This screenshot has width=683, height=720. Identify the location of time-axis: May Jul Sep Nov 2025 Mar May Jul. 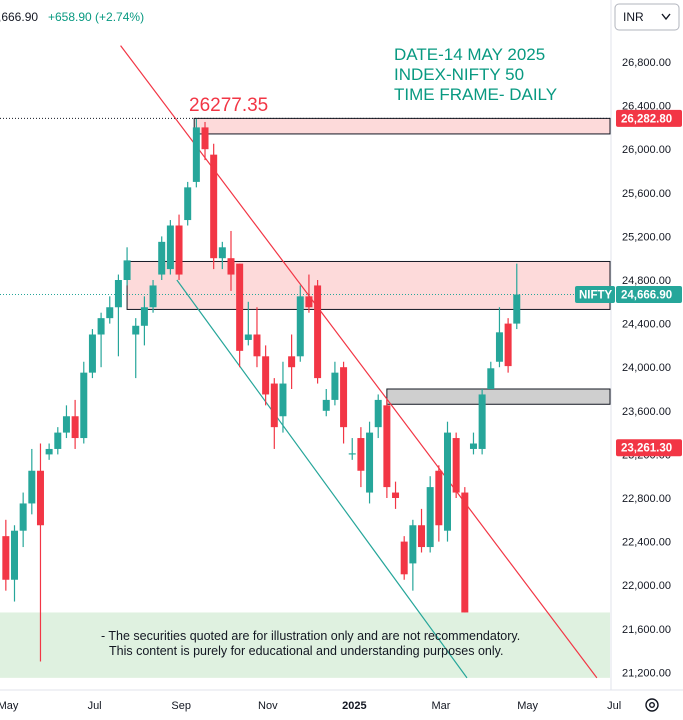
(310, 706).